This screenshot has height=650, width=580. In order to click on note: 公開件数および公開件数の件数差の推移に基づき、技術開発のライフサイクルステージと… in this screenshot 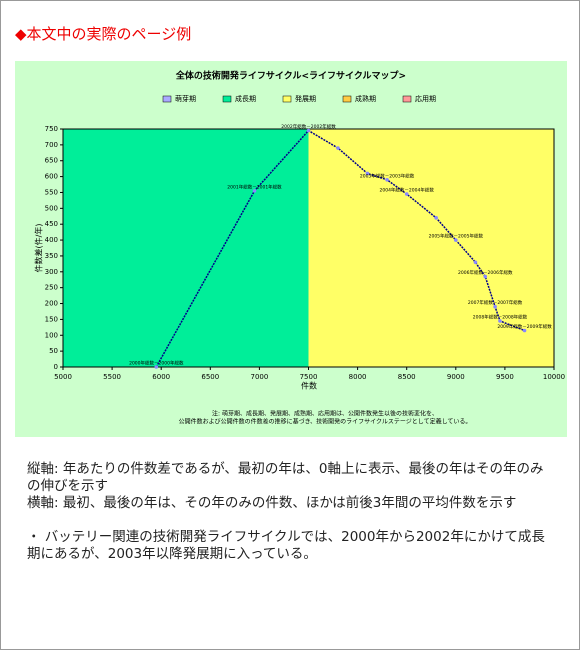, I will do `click(325, 422)`.